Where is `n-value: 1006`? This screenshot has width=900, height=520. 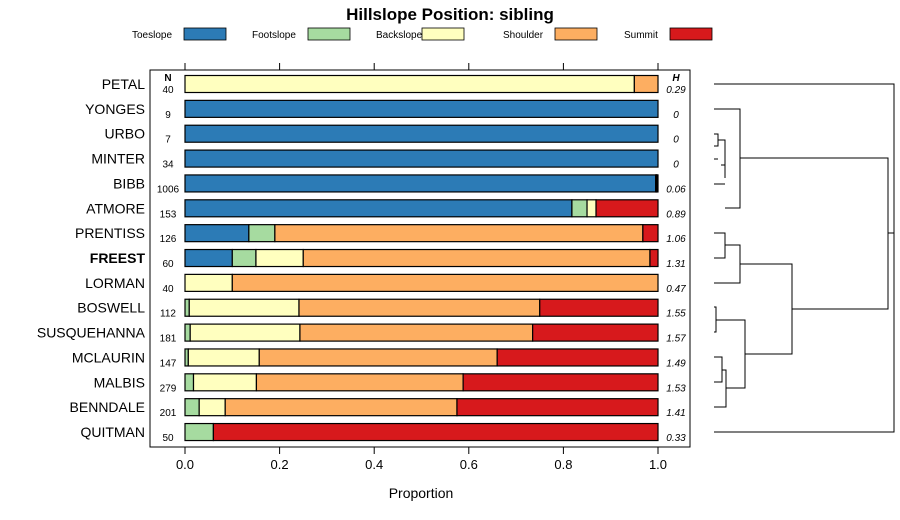
n-value: 1006 is located at coordinates (168, 189).